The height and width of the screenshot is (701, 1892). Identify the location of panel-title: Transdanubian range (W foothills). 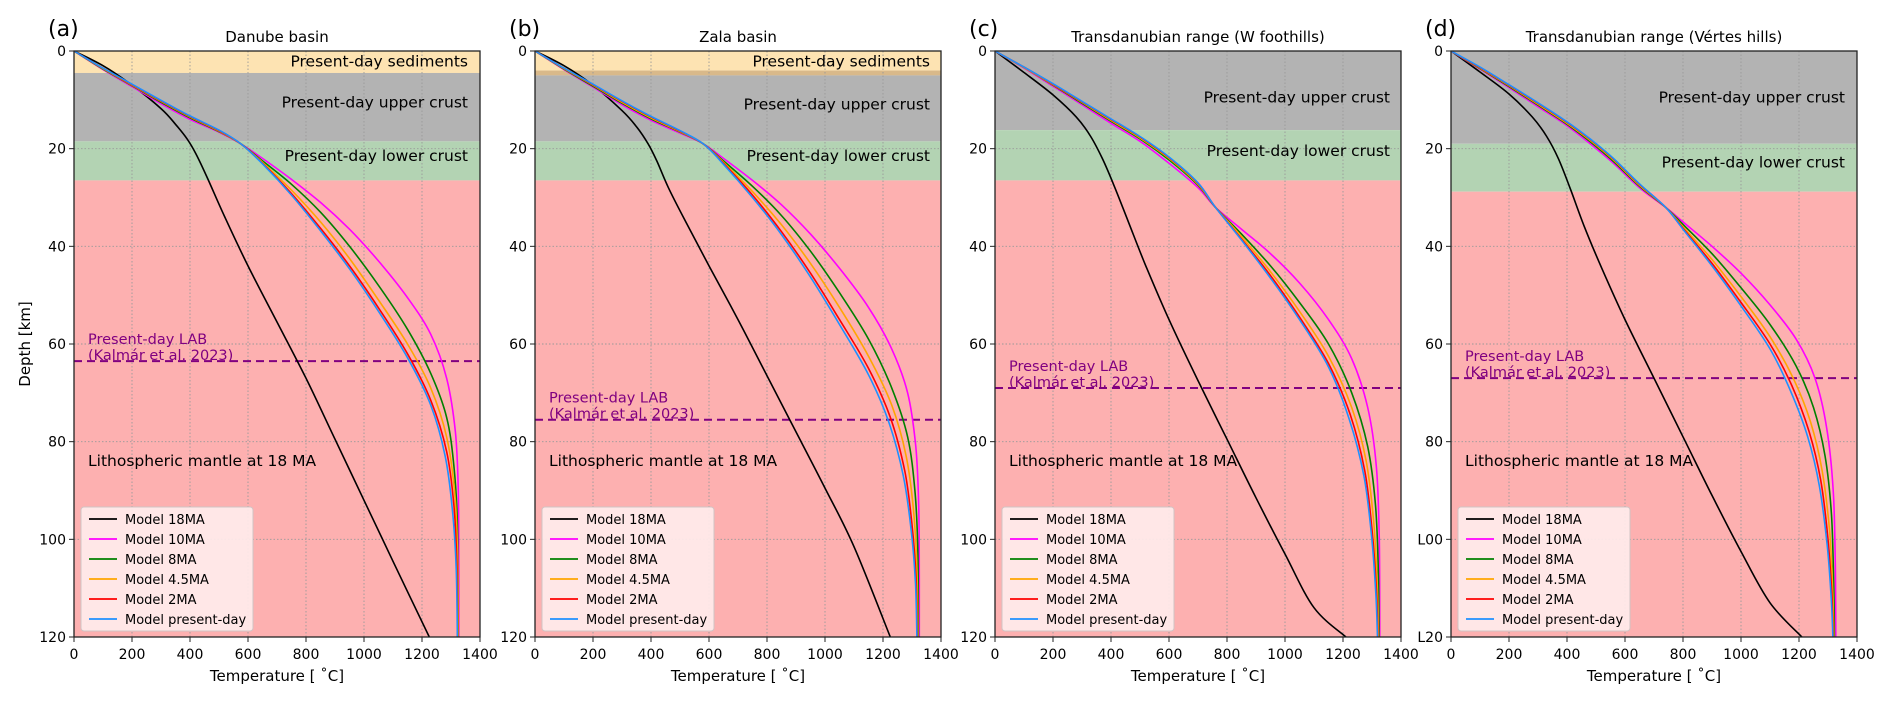
(1197, 37).